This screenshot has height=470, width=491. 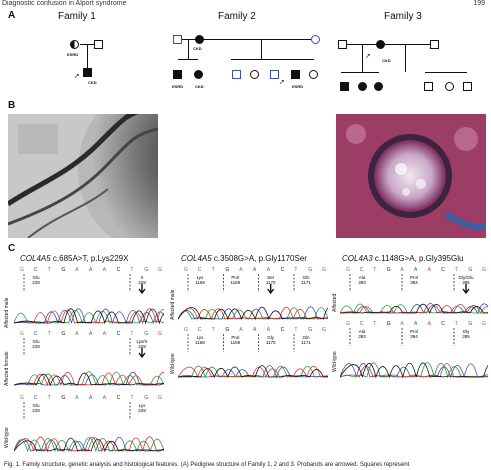 I want to click on codon-position-label: 1170, so click(x=271, y=342).